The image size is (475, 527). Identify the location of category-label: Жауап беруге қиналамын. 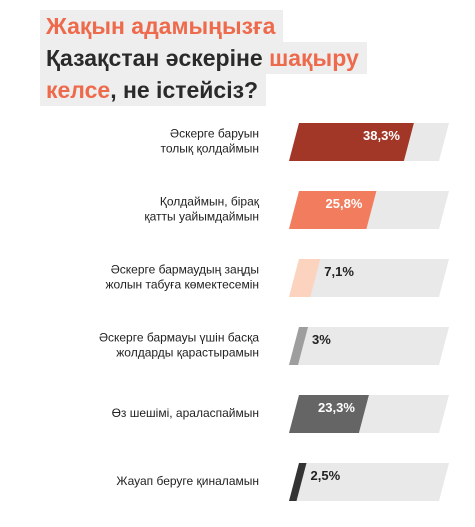
(187, 481).